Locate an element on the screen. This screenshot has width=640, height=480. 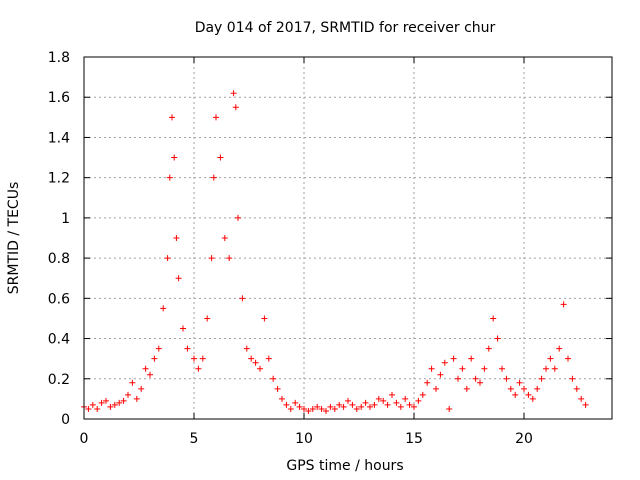
x-tick-label: 15 is located at coordinates (414, 439).